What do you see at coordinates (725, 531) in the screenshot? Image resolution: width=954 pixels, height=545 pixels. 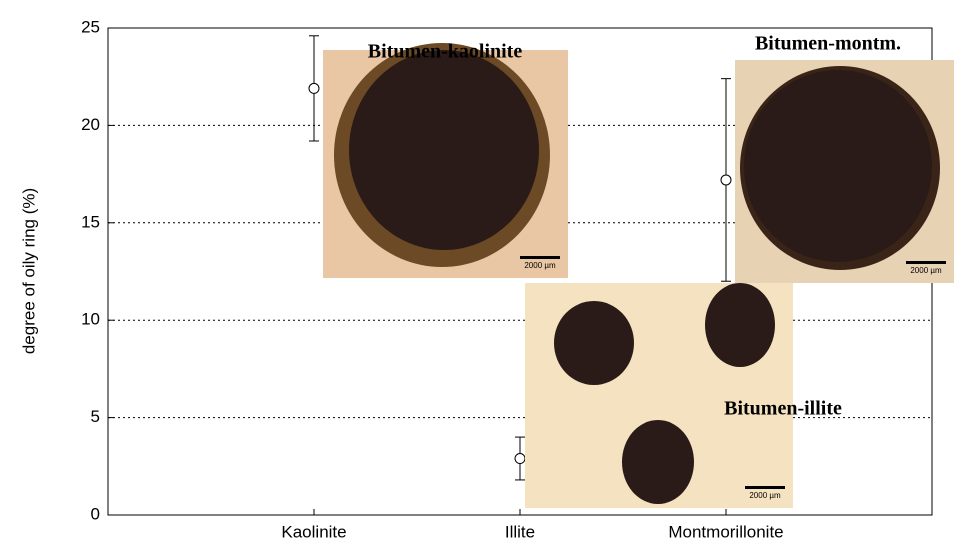 I see `x-tick-label: Montmorillonite` at bounding box center [725, 531].